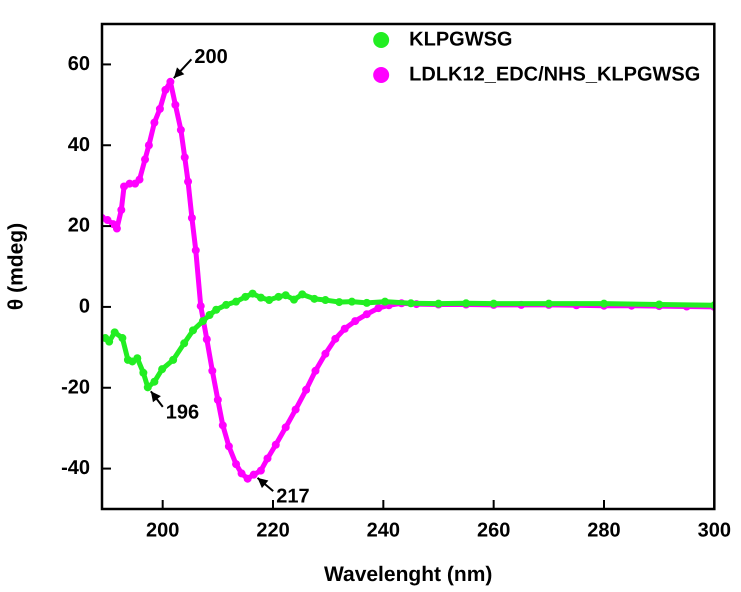 The image size is (741, 592). I want to click on x-tick-label: 240, so click(383, 531).